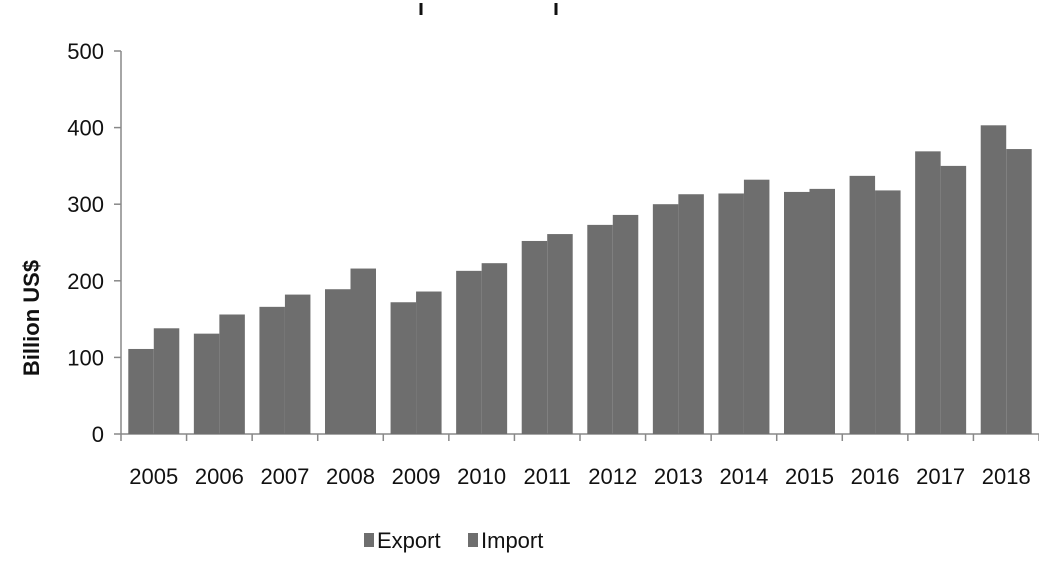  I want to click on x-tick-label: 2016, so click(875, 476).